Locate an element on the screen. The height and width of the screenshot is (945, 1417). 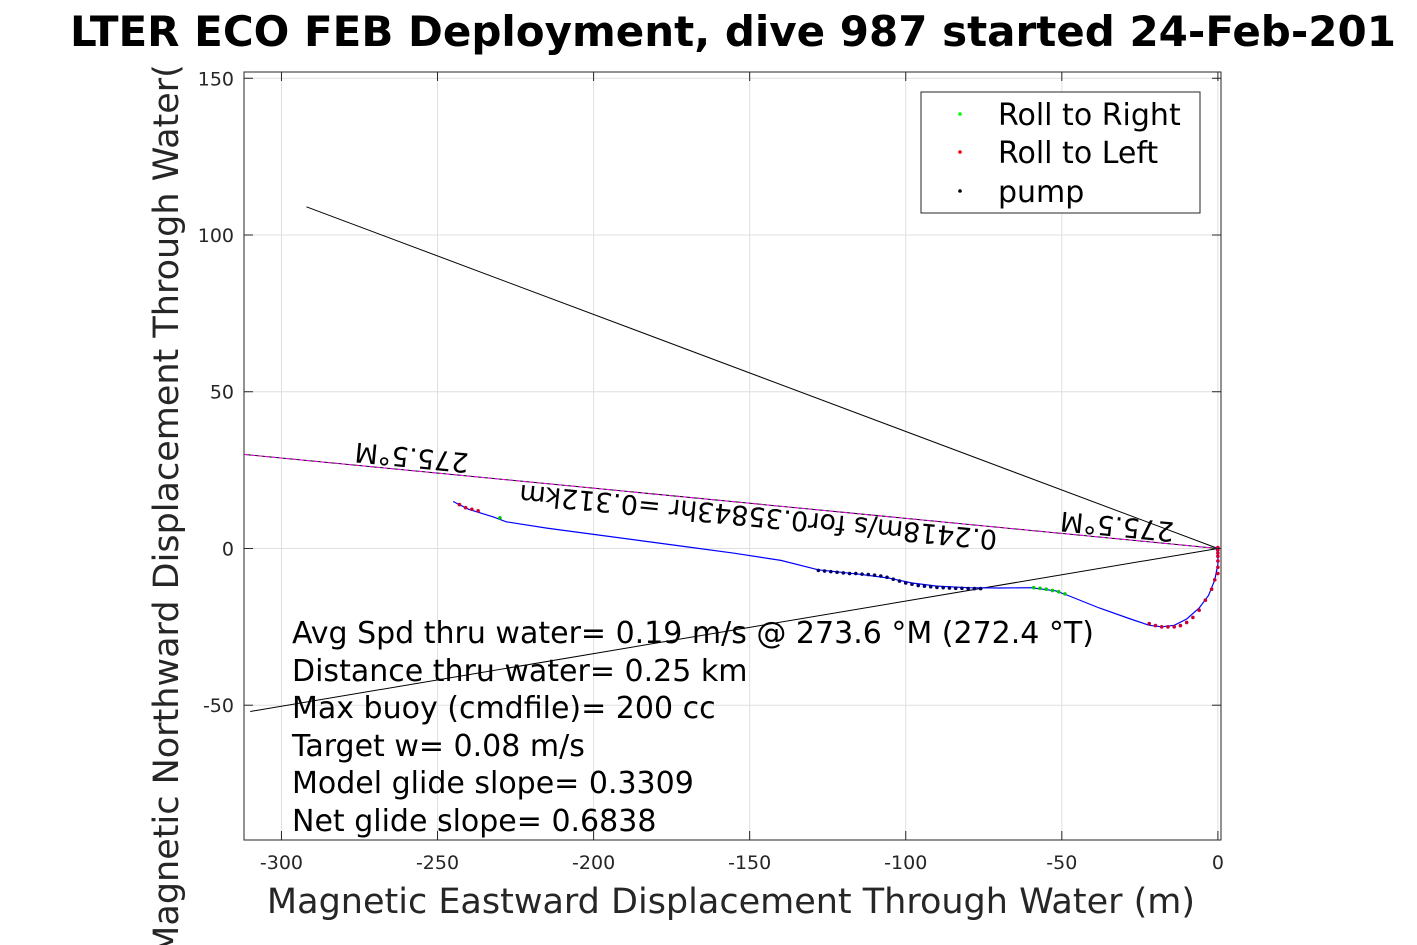
stat-target-w: Target w= 0.08 m/s is located at coordinates (438, 746).